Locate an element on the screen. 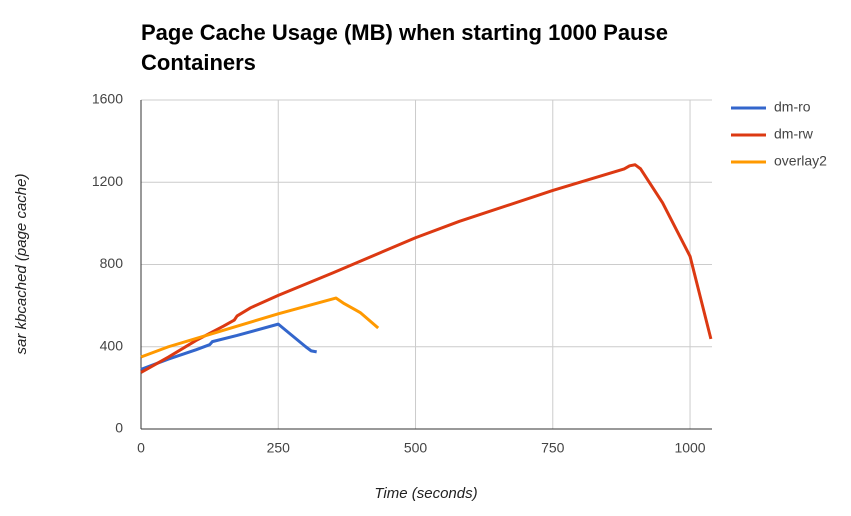  legend-label: dm-rw is located at coordinates (794, 134).